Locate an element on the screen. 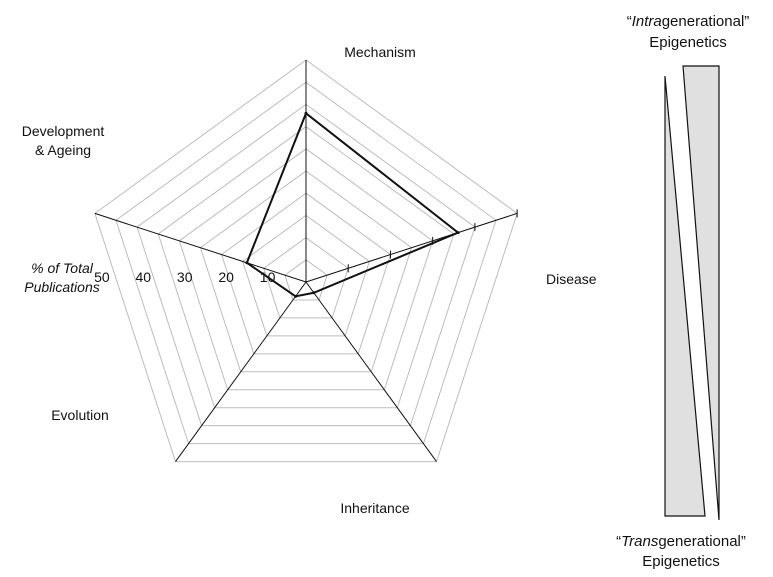  series-point-evolution is located at coordinates (296, 296).